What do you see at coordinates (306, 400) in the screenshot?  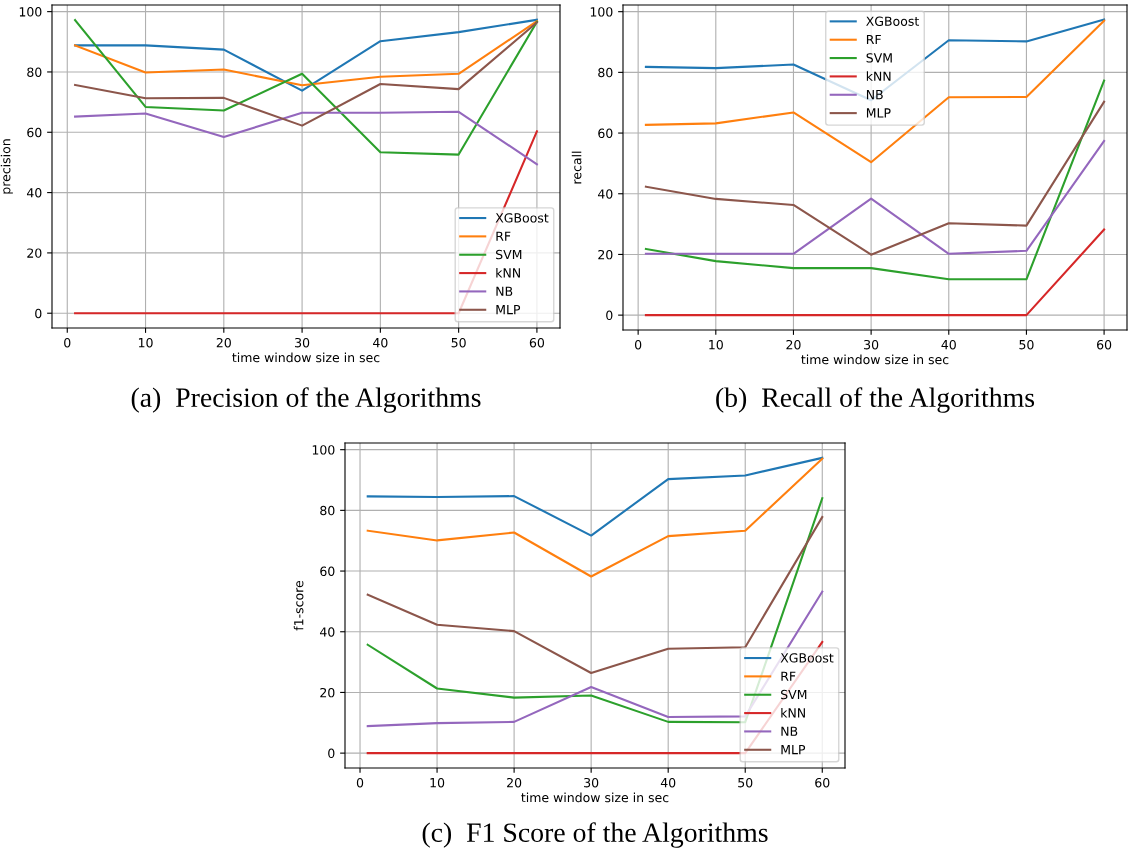 I see `text: (a) Precision of the Algorithms` at bounding box center [306, 400].